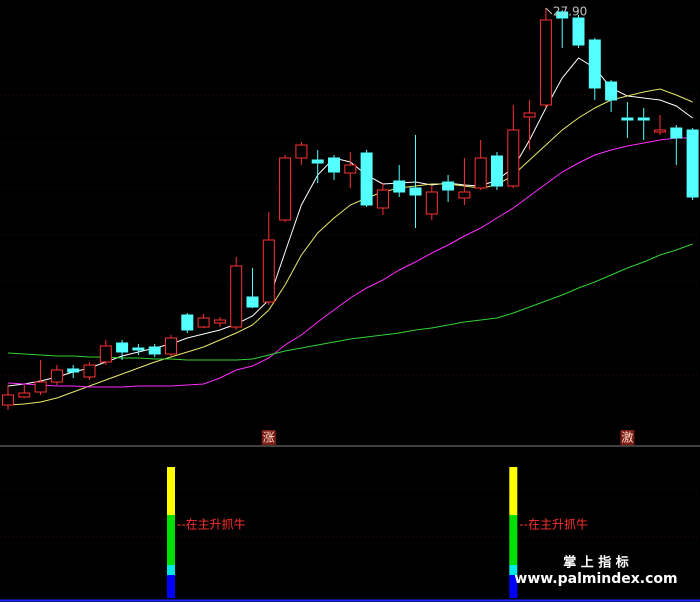 The width and height of the screenshot is (700, 602). I want to click on high-label: 27.90, so click(570, 12).